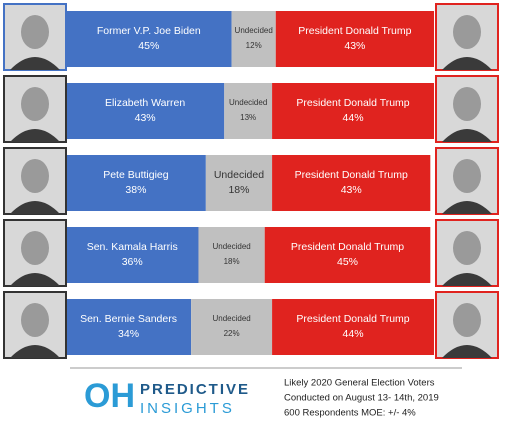 The width and height of the screenshot is (512, 428). What do you see at coordinates (248, 117) in the screenshot?
I see `value-label: 13%` at bounding box center [248, 117].